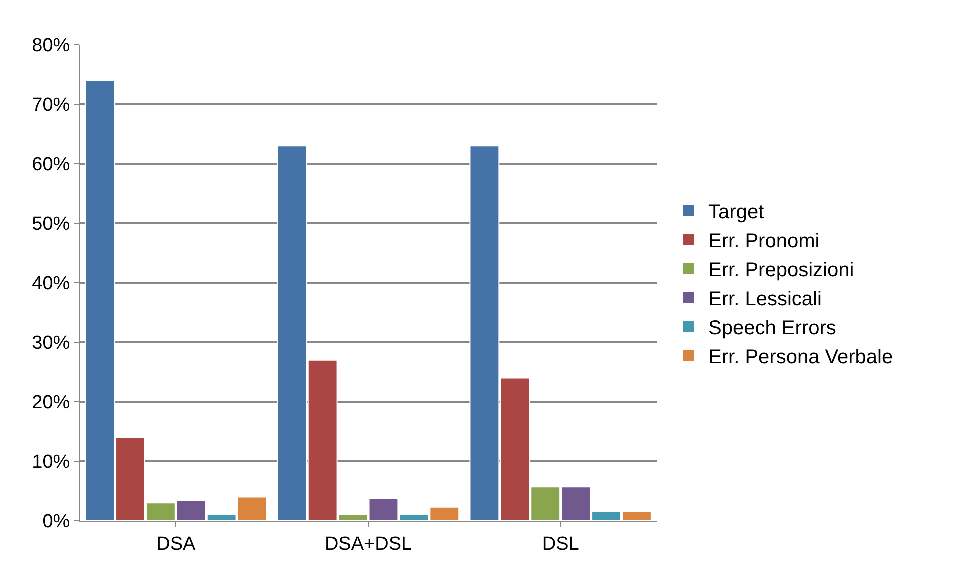 The width and height of the screenshot is (957, 581). Describe the element at coordinates (51, 165) in the screenshot. I see `y-tick-label: 60%` at that location.